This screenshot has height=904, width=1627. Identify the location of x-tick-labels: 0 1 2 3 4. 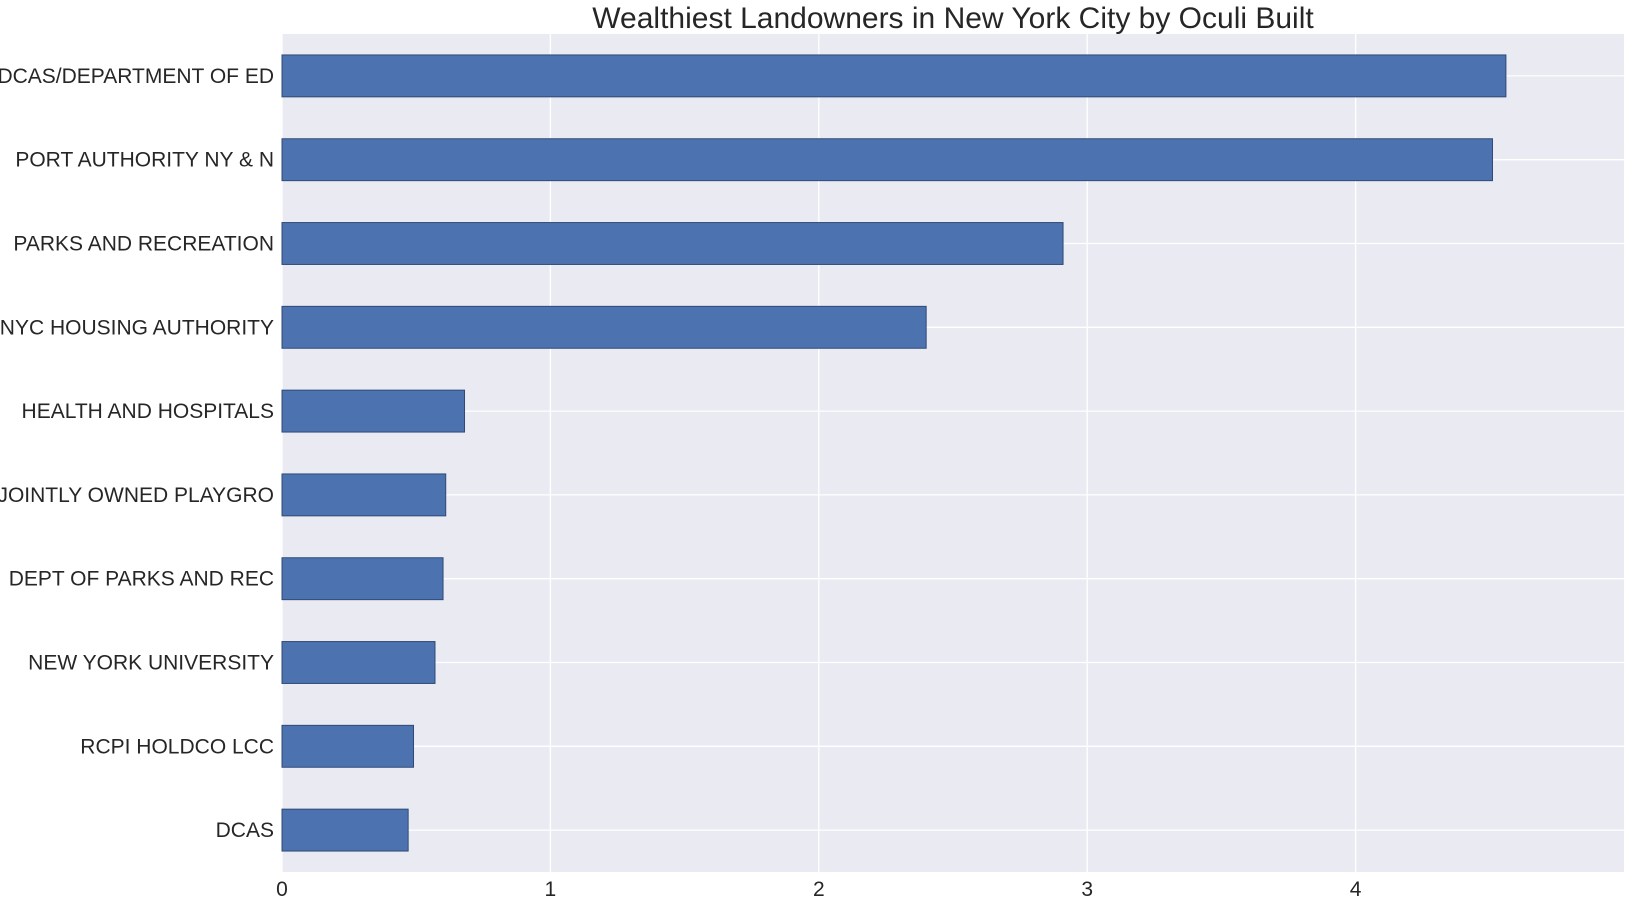
(819, 889).